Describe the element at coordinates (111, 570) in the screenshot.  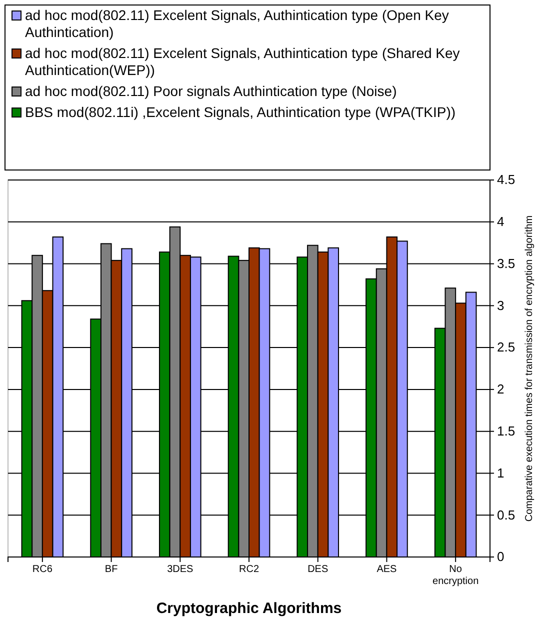
I see `x-tick-label: BF` at that location.